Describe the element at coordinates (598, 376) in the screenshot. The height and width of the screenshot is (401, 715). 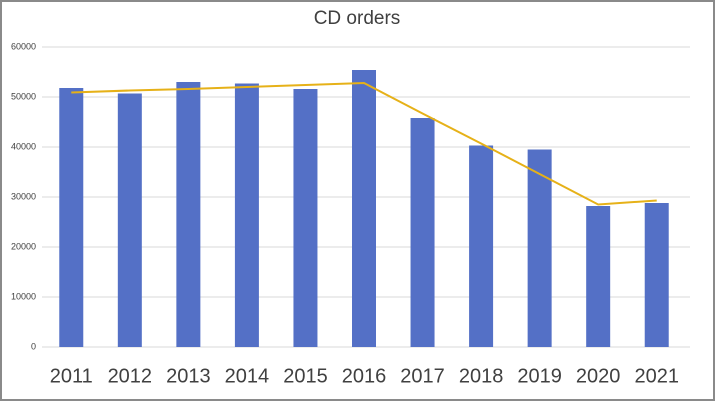
I see `x-tick-label: 2020` at that location.